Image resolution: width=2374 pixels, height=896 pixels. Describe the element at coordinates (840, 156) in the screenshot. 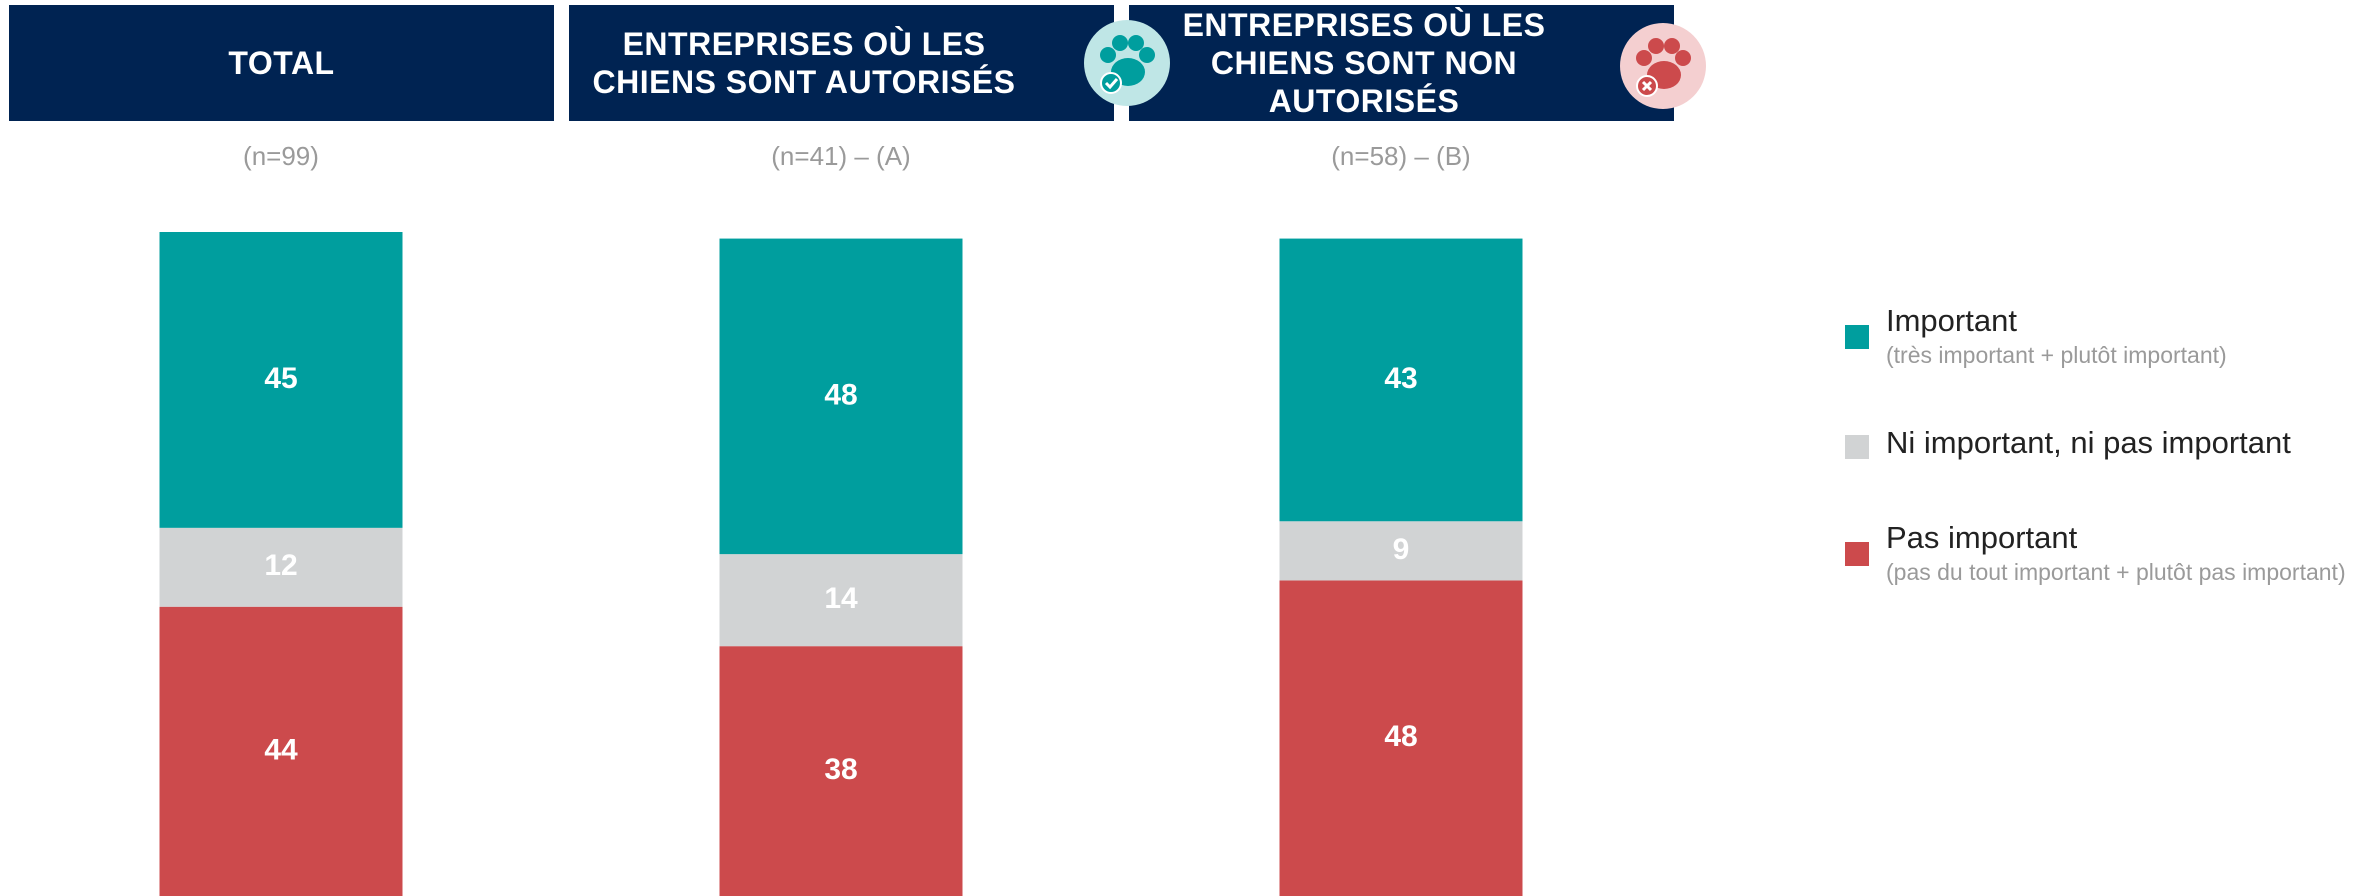

I see `sample-label: (n=41) – (A)` at that location.